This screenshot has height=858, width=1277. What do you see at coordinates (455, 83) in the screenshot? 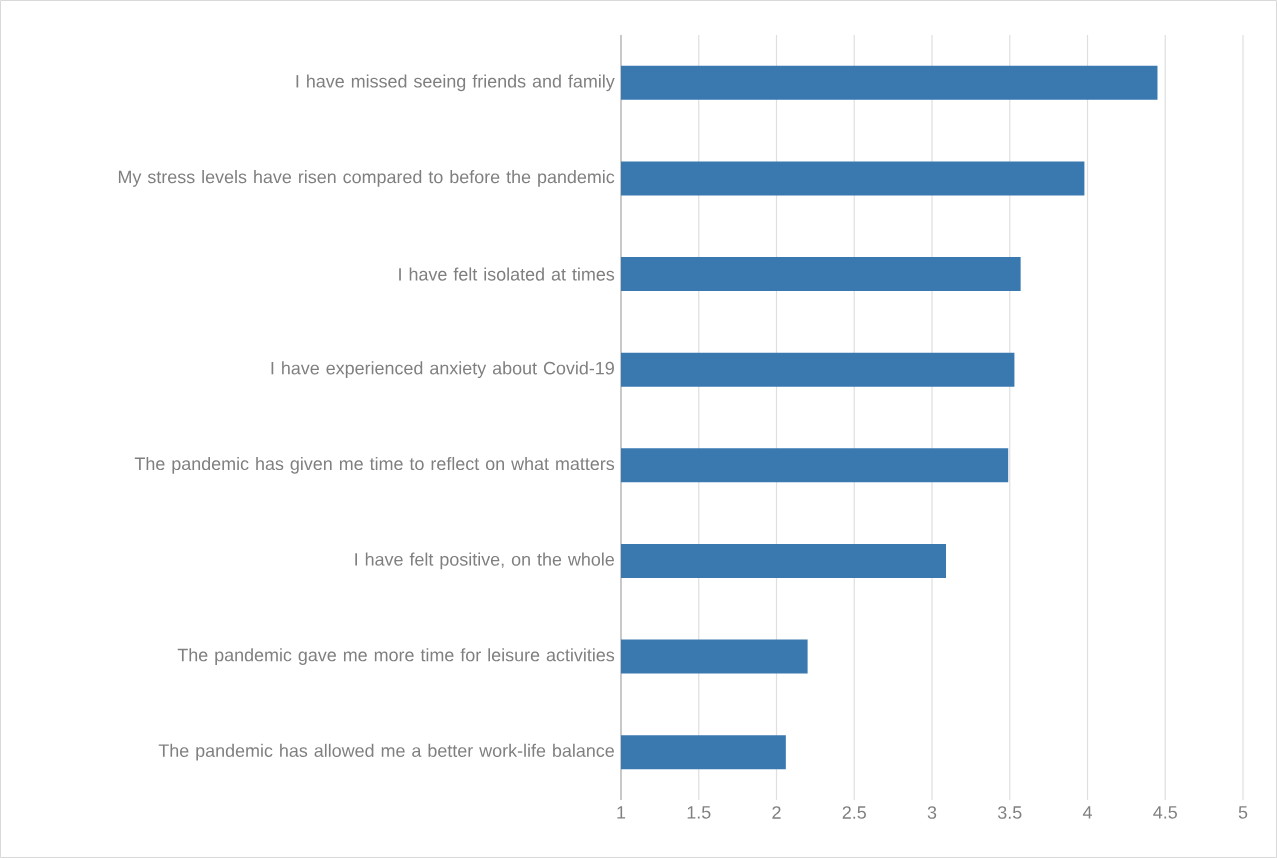
I see `y-tick-label: I have missed seeing friends and family` at bounding box center [455, 83].